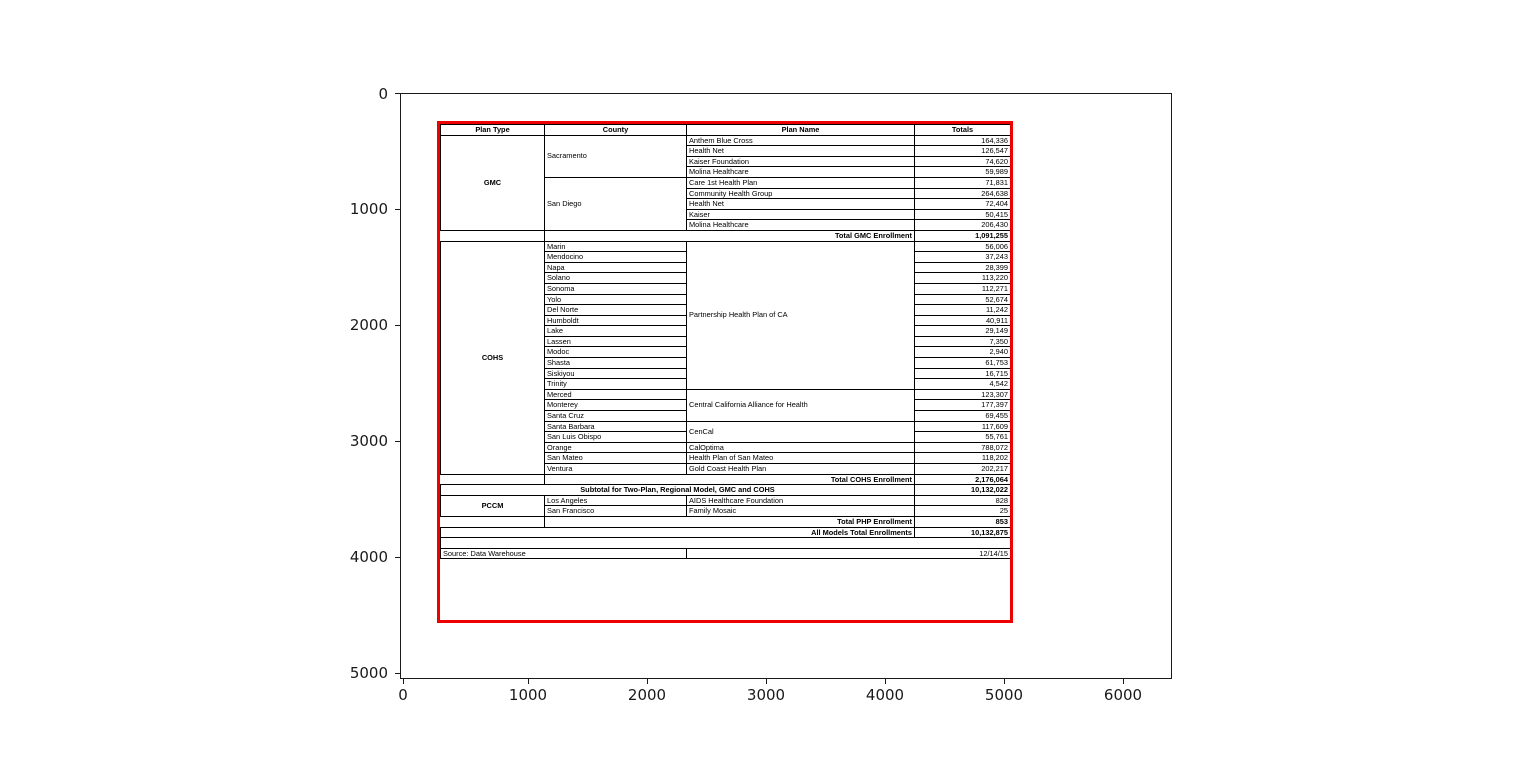 This screenshot has height=767, width=1536. Describe the element at coordinates (615, 416) in the screenshot. I see `county-name: Santa Cruz` at that location.